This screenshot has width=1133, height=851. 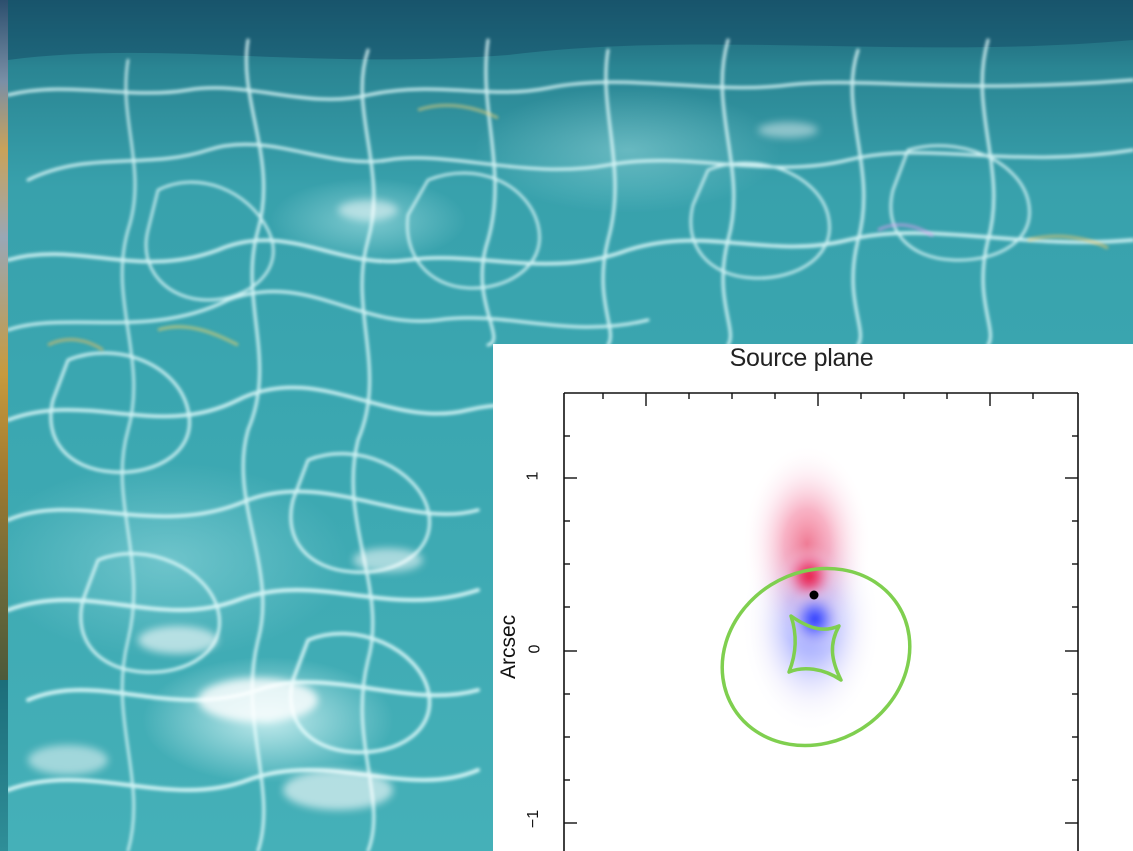 I want to click on y-tick-label-1: 1, so click(x=533, y=476).